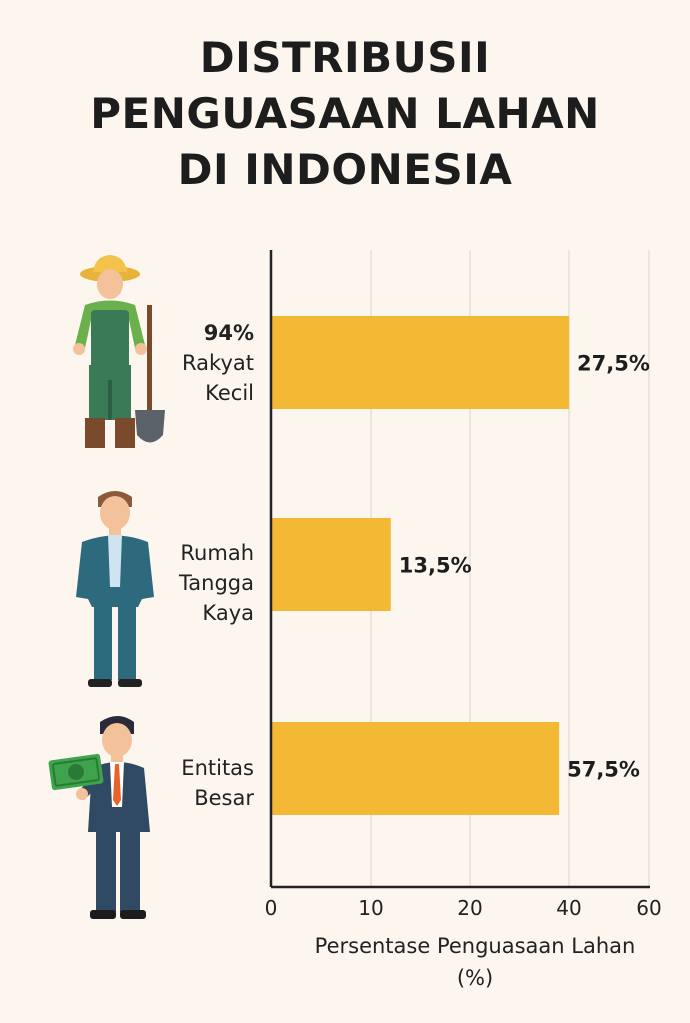 The image size is (690, 1023). I want to click on x-axis-label-line-2: (%), so click(475, 978).